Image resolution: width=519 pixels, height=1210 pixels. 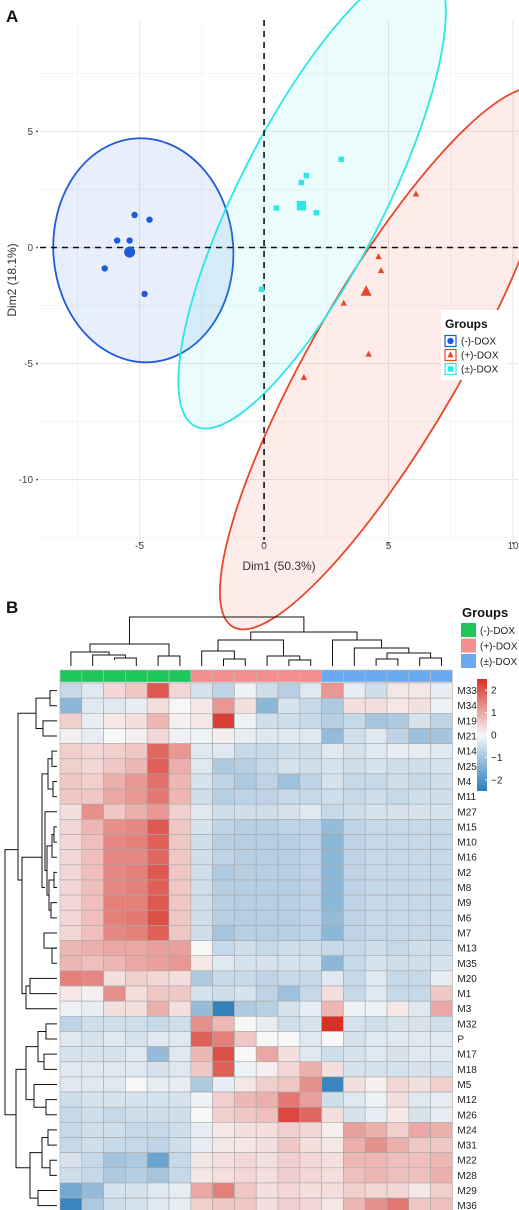 What do you see at coordinates (310, 676) in the screenshot?
I see `group-annotation-cell` at bounding box center [310, 676].